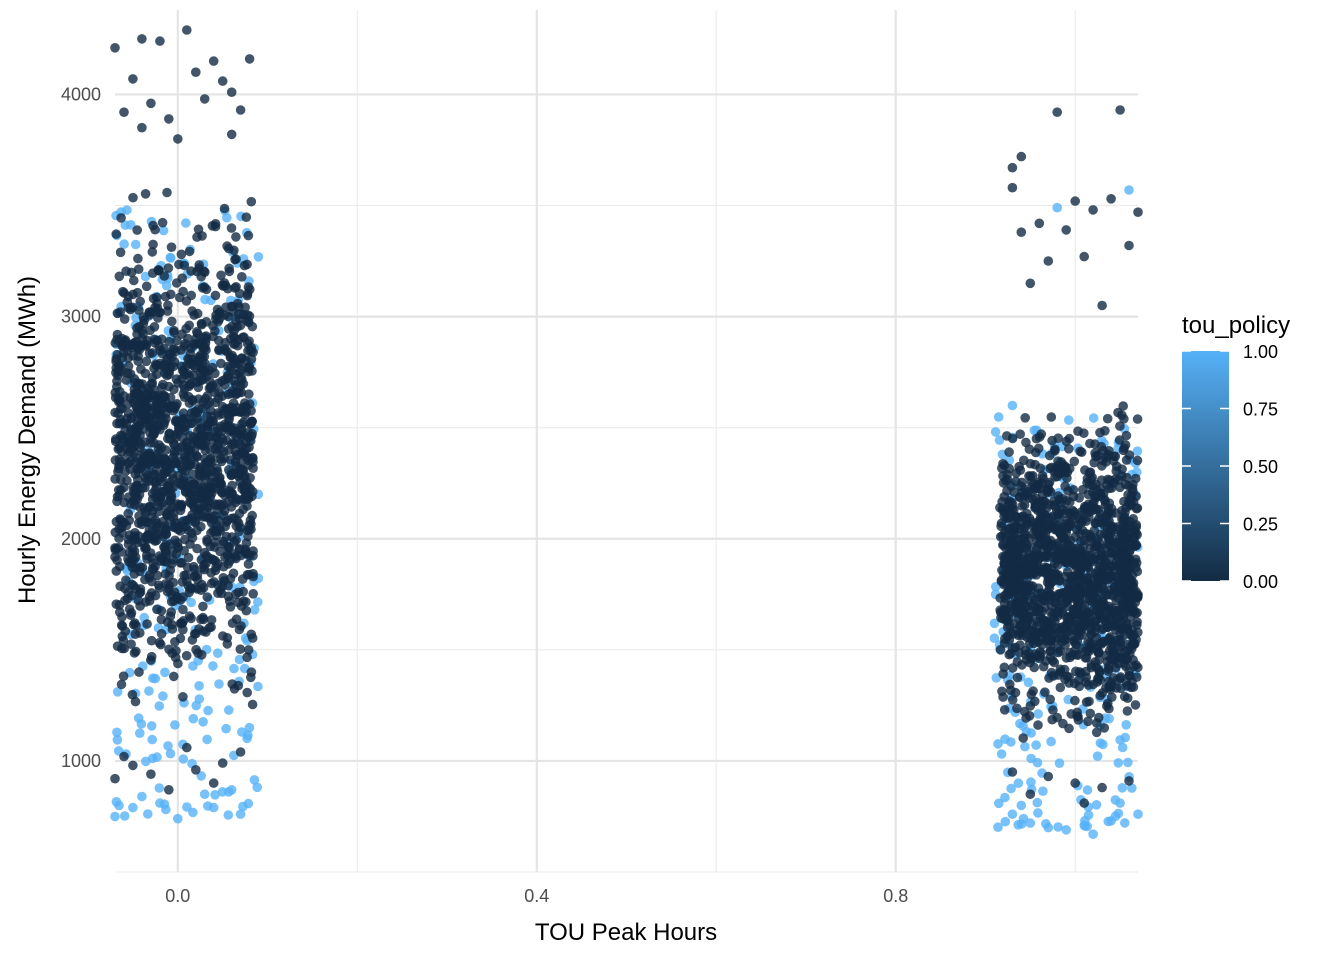 The width and height of the screenshot is (1344, 960). What do you see at coordinates (1260, 582) in the screenshot?
I see `legend-tick-label: 0.00` at bounding box center [1260, 582].